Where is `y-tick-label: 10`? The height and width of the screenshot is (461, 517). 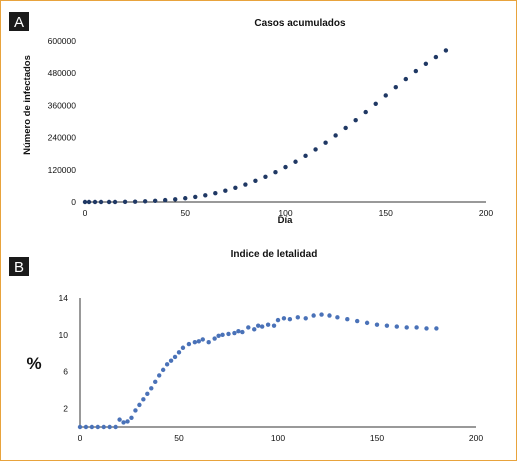
y-tick-label: 10 is located at coordinates (64, 335).